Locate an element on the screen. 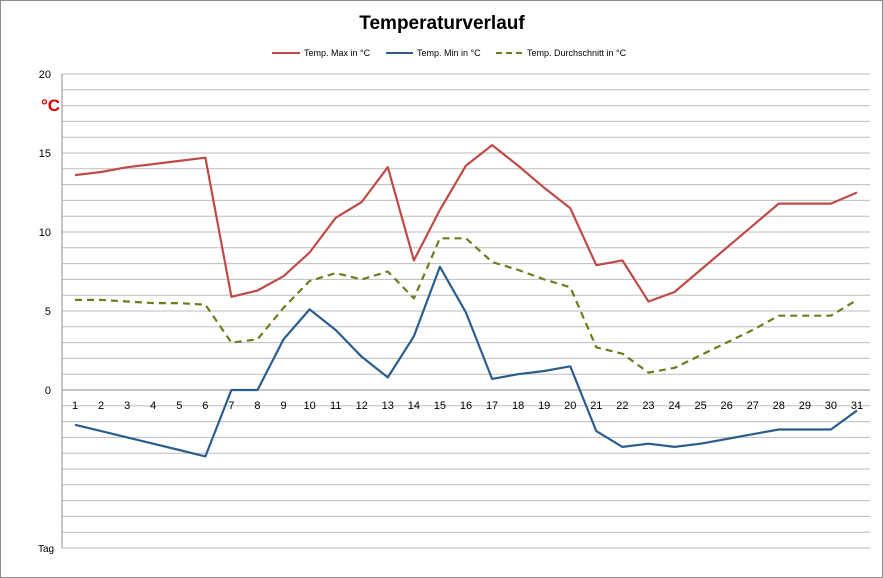 This screenshot has width=883, height=578. x-tick-label: 16 is located at coordinates (466, 406).